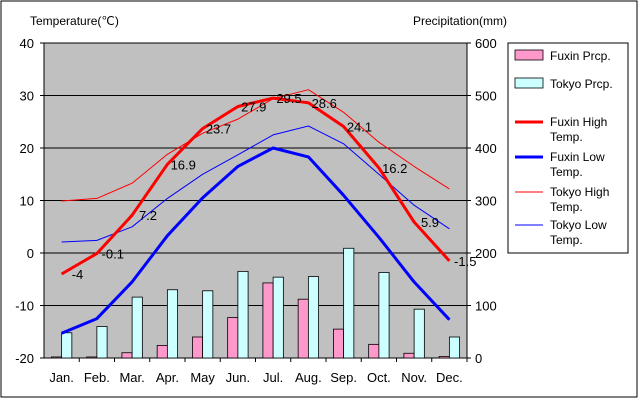 This screenshot has width=640, height=400. What do you see at coordinates (486, 148) in the screenshot?
I see `right-tick-label: 400` at bounding box center [486, 148].